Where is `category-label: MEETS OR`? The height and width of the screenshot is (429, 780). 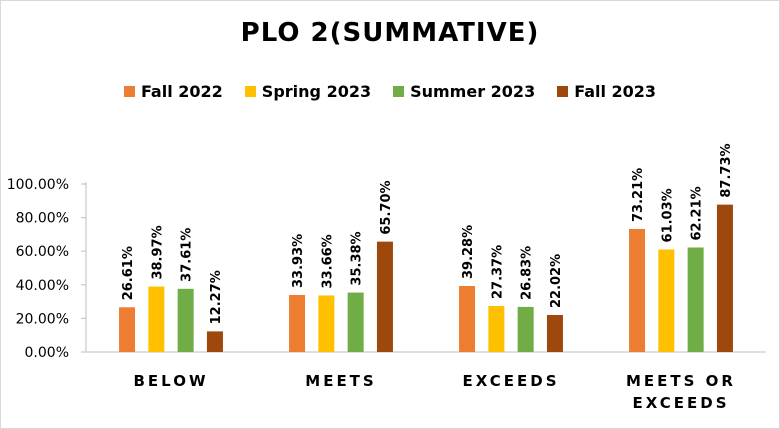 category-label: MEETS OR is located at coordinates (681, 381).